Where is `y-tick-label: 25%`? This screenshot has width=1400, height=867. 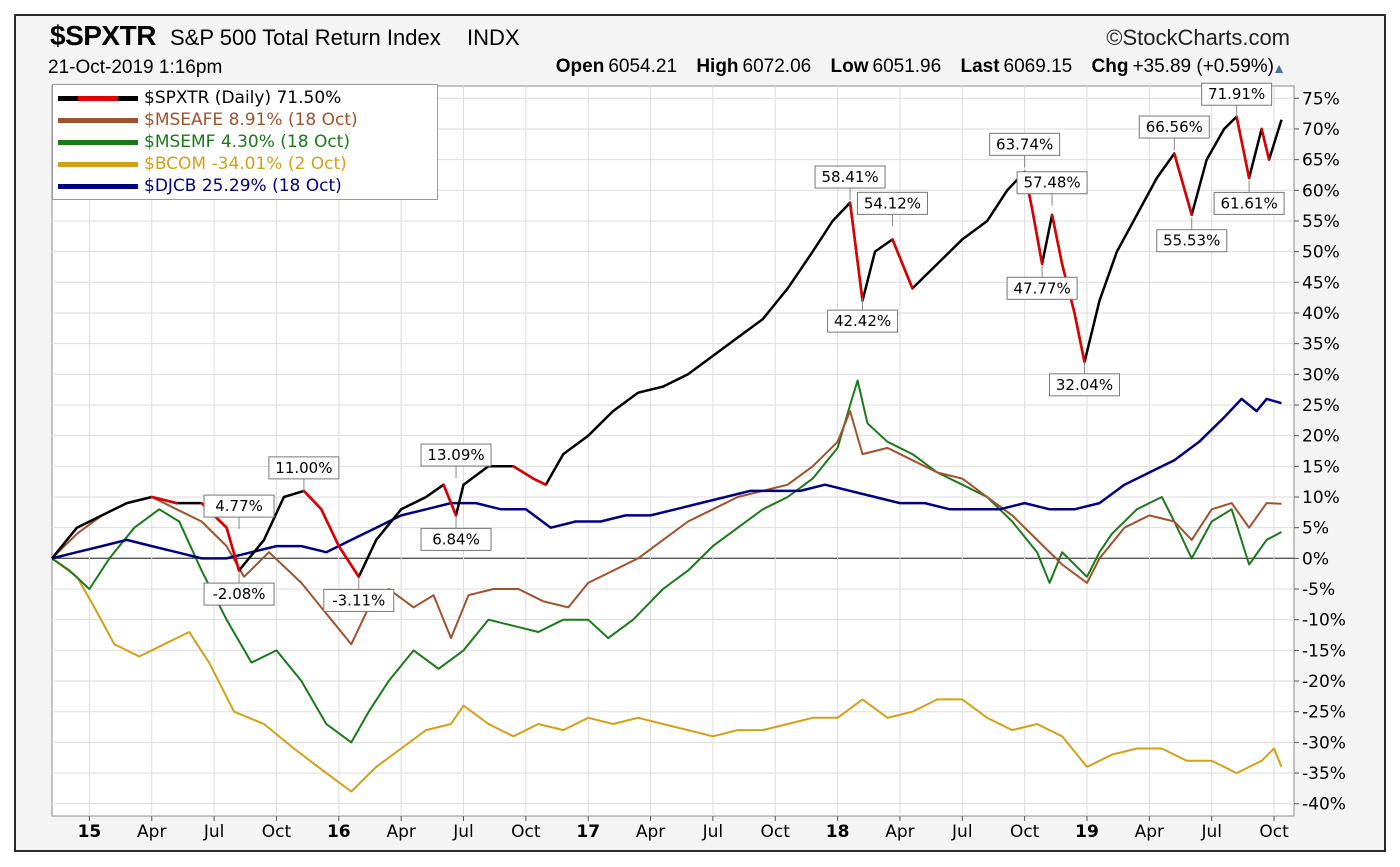 y-tick-label: 25% is located at coordinates (1321, 406).